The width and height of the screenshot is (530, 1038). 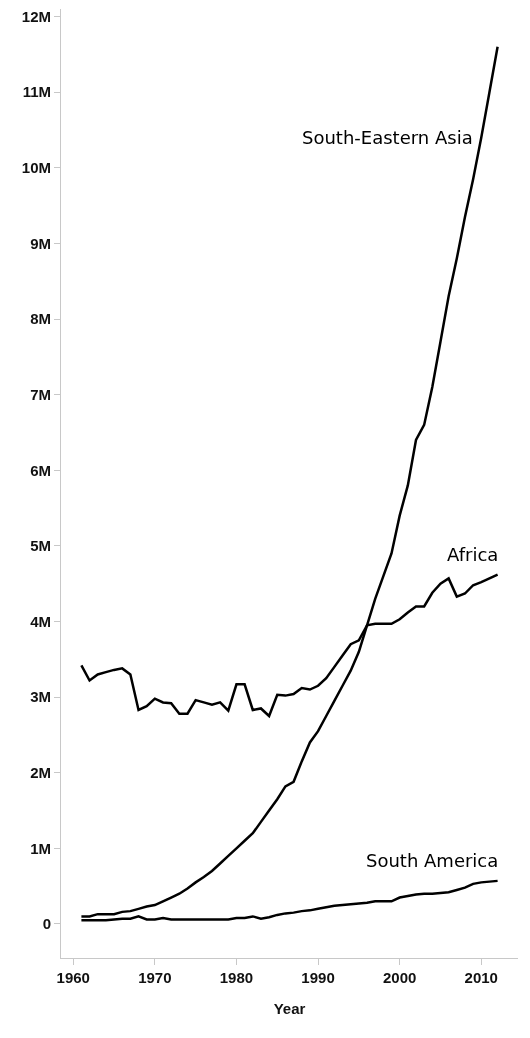 What do you see at coordinates (399, 977) in the screenshot?
I see `x-tick-label: 2000` at bounding box center [399, 977].